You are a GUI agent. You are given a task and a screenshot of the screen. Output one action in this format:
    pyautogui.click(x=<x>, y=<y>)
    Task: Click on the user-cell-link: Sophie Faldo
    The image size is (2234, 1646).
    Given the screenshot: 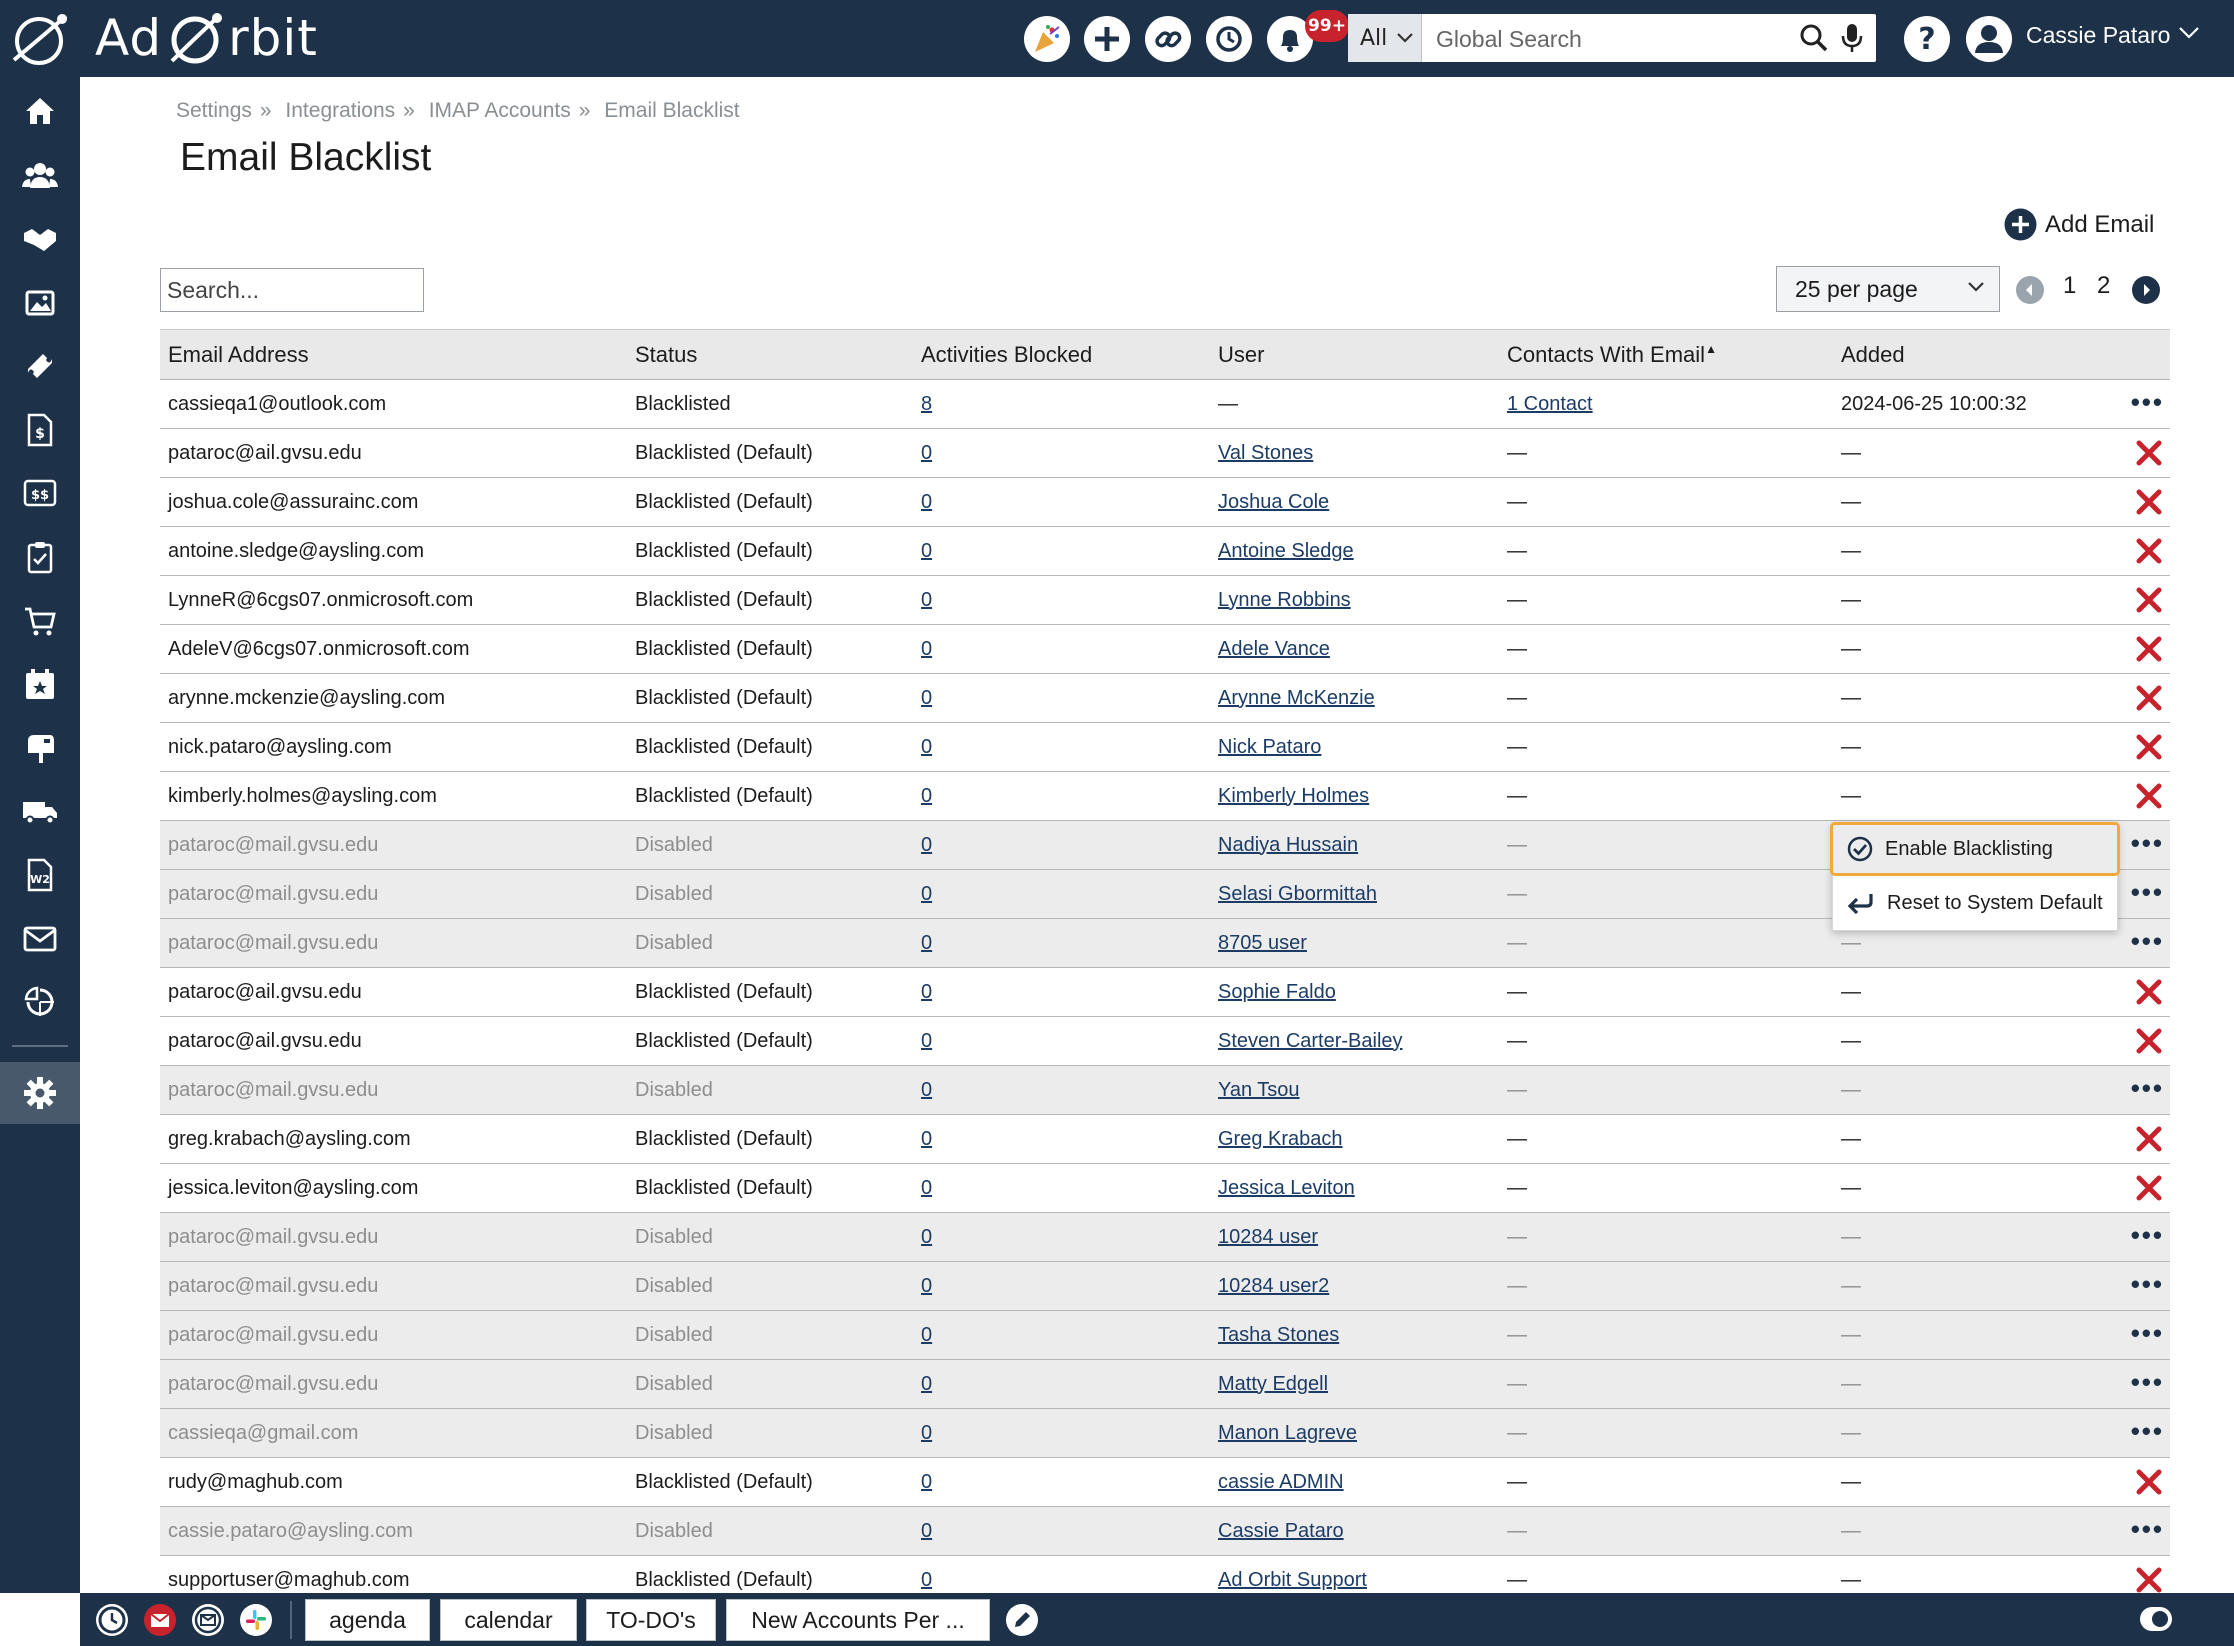 What is the action you would take?
    pyautogui.click(x=1277, y=991)
    